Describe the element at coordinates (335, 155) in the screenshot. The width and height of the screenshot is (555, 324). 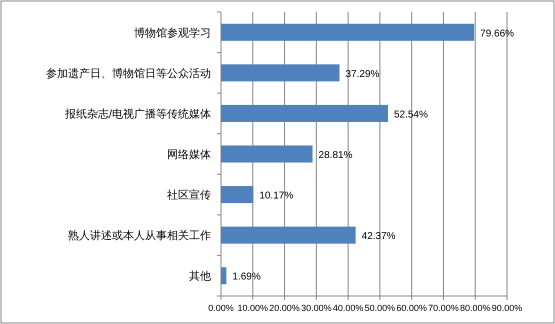
I see `data-label: 28.81%` at that location.